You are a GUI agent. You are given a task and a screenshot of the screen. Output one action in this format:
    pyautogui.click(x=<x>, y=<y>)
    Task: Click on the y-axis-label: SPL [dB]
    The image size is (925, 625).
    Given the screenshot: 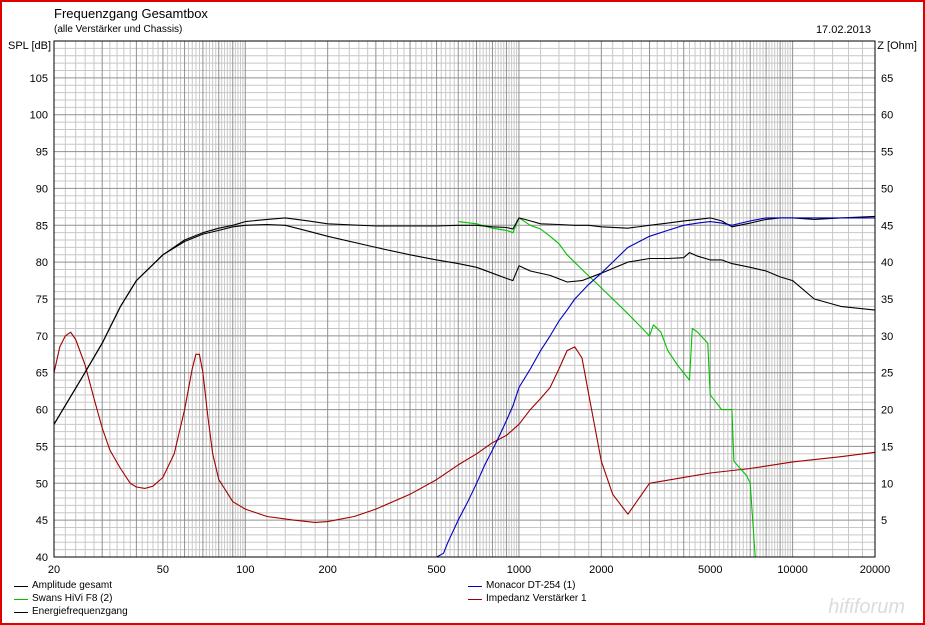 What is the action you would take?
    pyautogui.click(x=30, y=46)
    